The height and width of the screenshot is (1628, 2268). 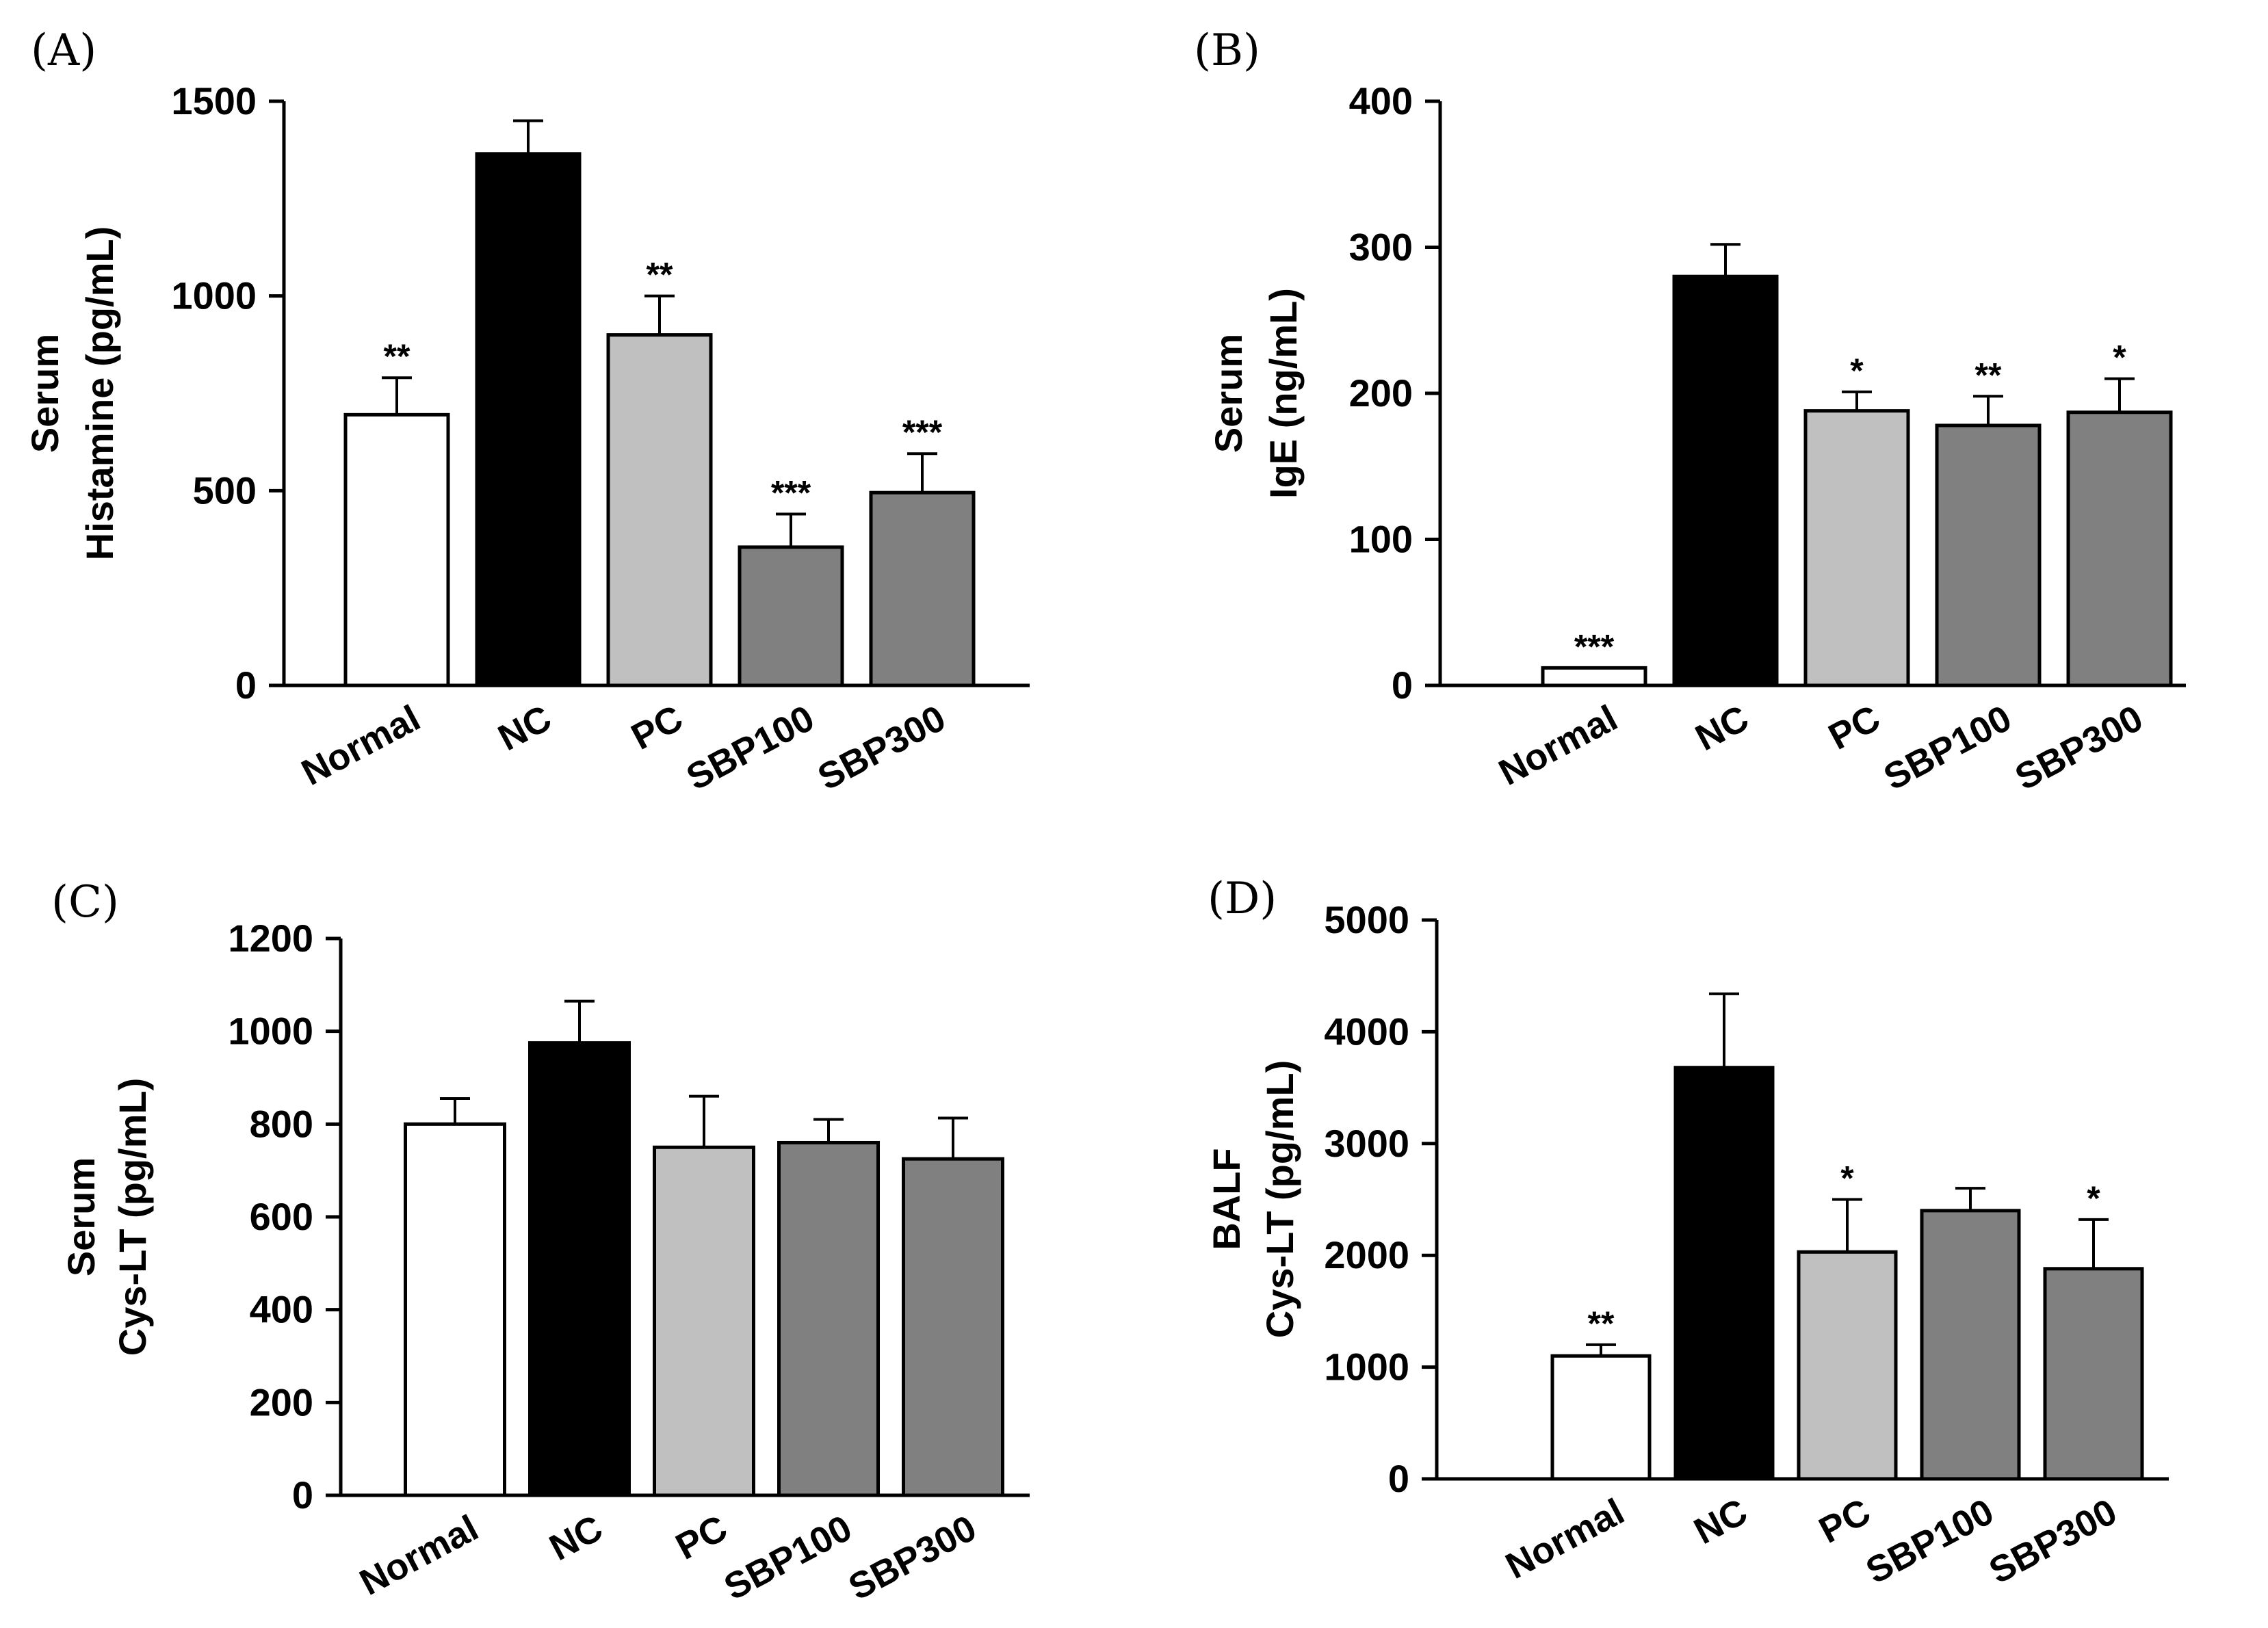 I want to click on y-tick-label: 1500, so click(x=214, y=100).